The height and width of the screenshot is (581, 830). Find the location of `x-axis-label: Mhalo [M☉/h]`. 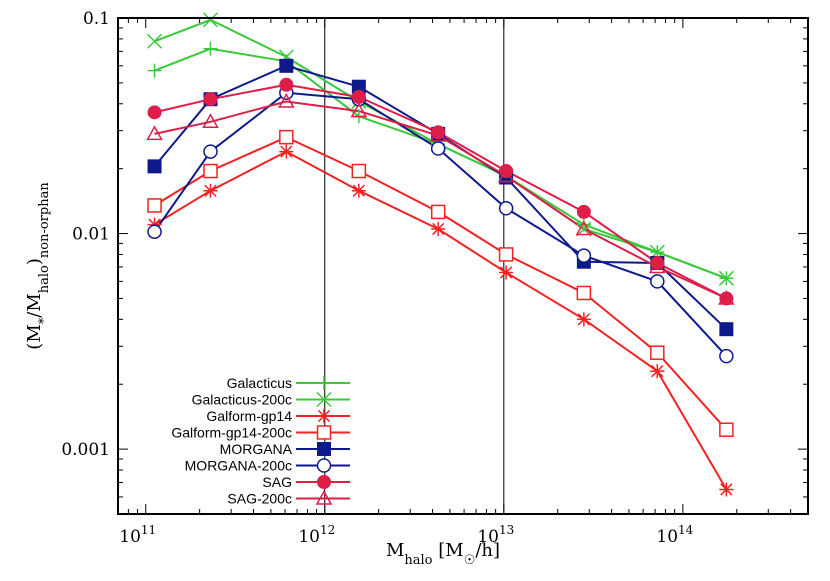

x-axis-label: Mhalo [M☉/h] is located at coordinates (443, 554).